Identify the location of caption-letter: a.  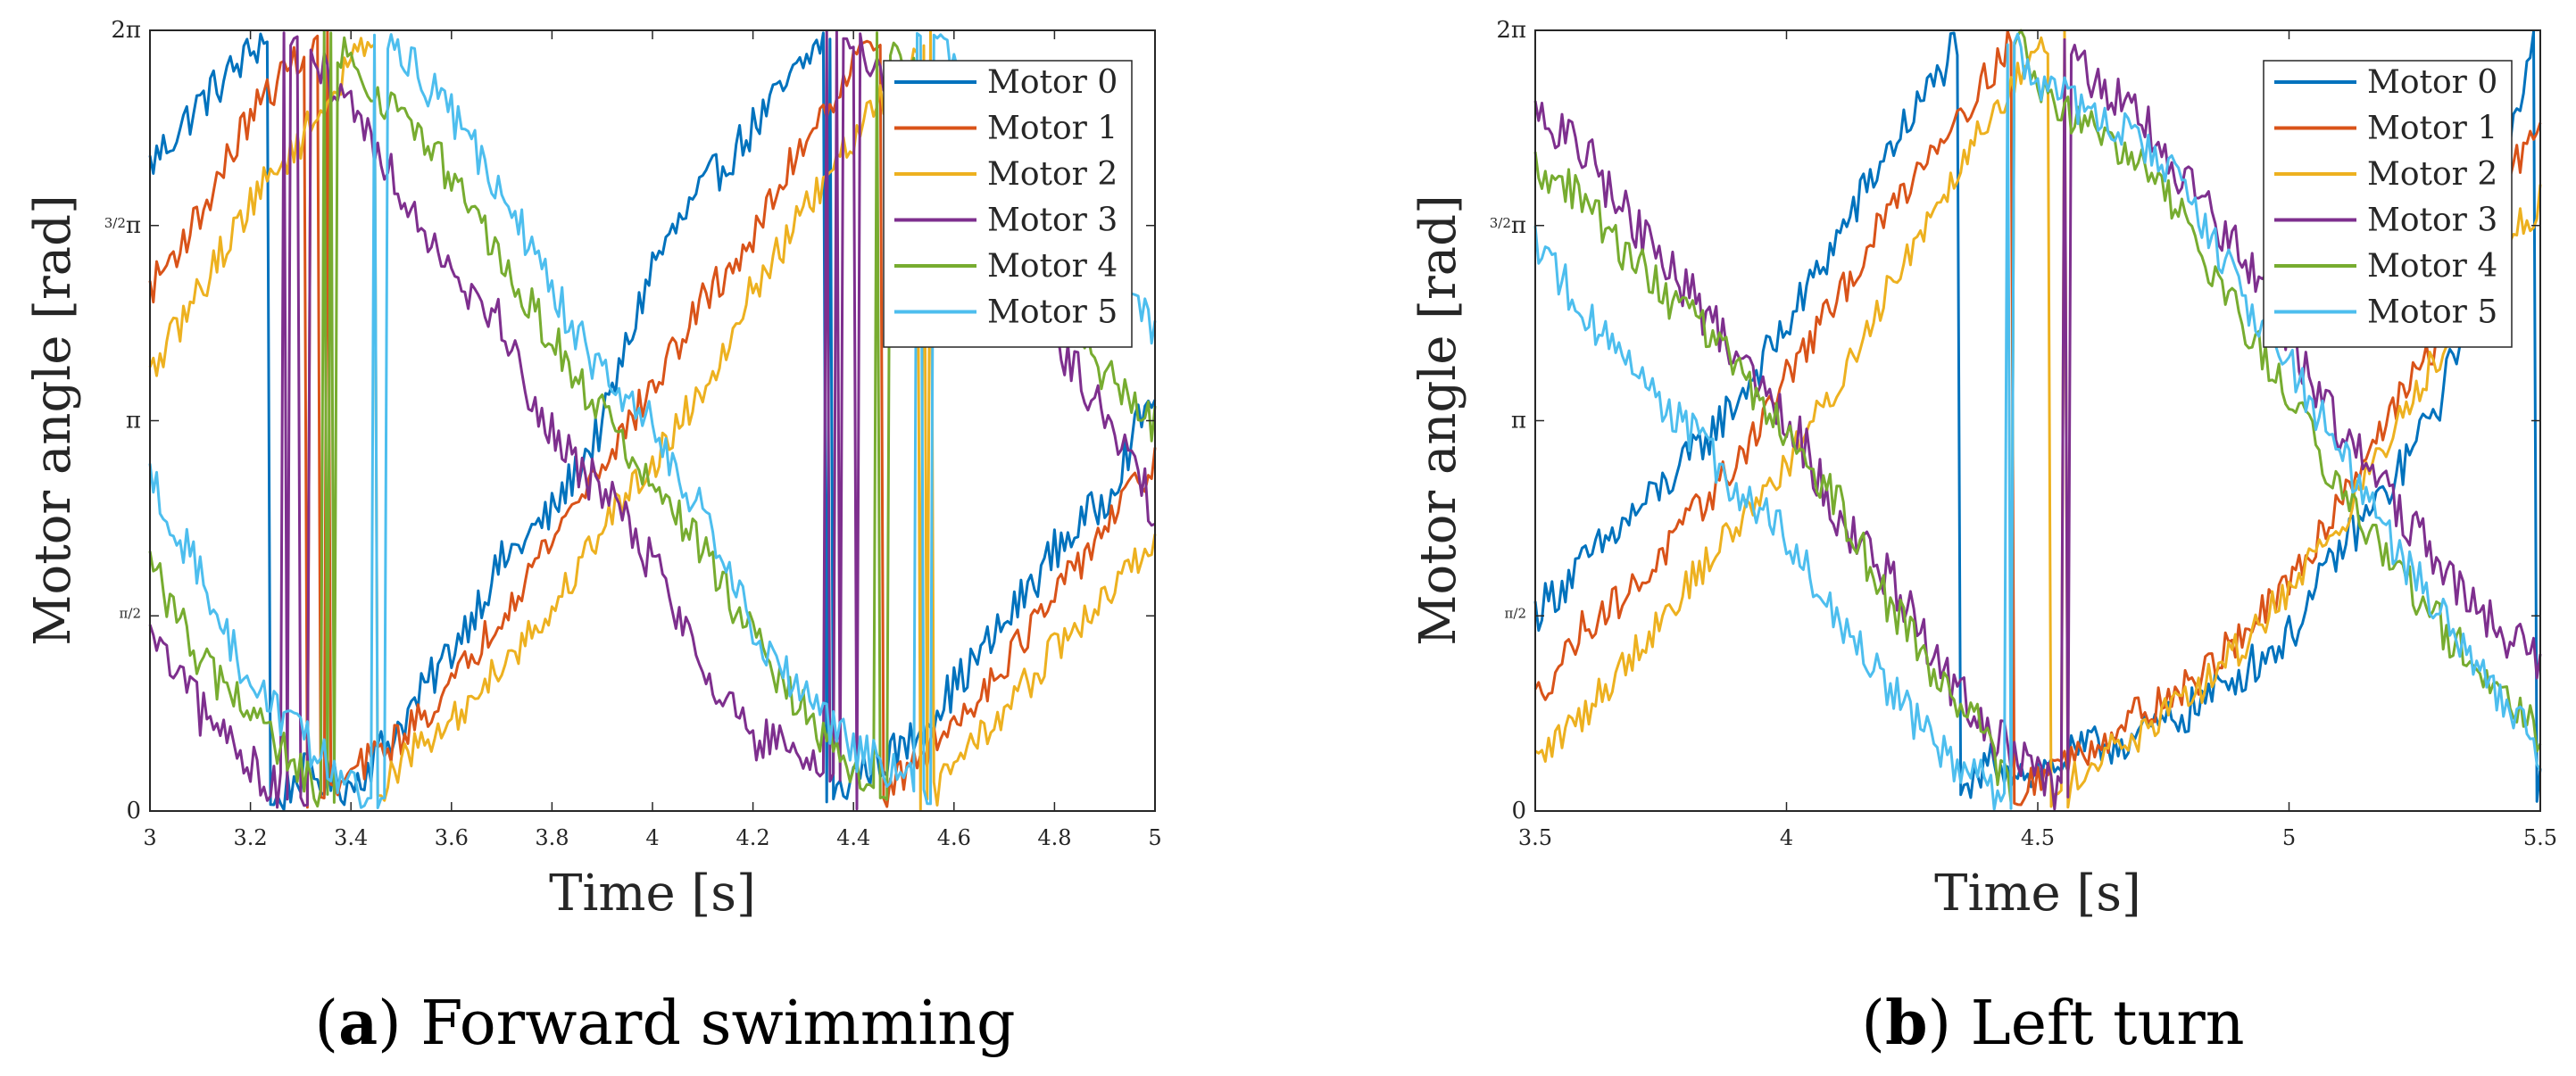
(358, 1023).